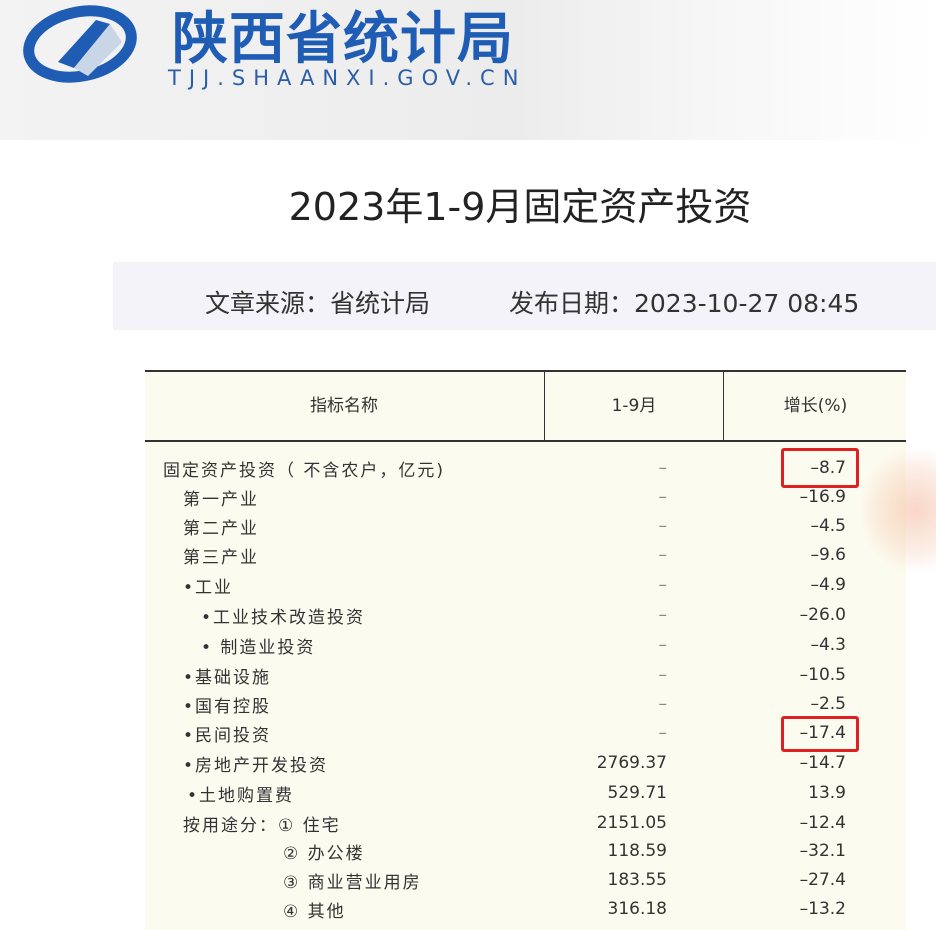 The height and width of the screenshot is (930, 936). What do you see at coordinates (262, 826) in the screenshot?
I see `row-name: 按用途分：① 住宅` at bounding box center [262, 826].